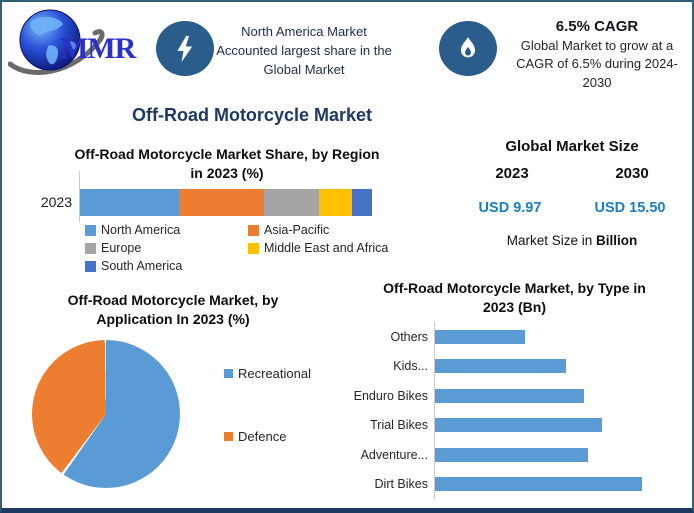 This screenshot has width=694, height=513. Describe the element at coordinates (56, 42) in the screenshot. I see `globe-icon` at that location.